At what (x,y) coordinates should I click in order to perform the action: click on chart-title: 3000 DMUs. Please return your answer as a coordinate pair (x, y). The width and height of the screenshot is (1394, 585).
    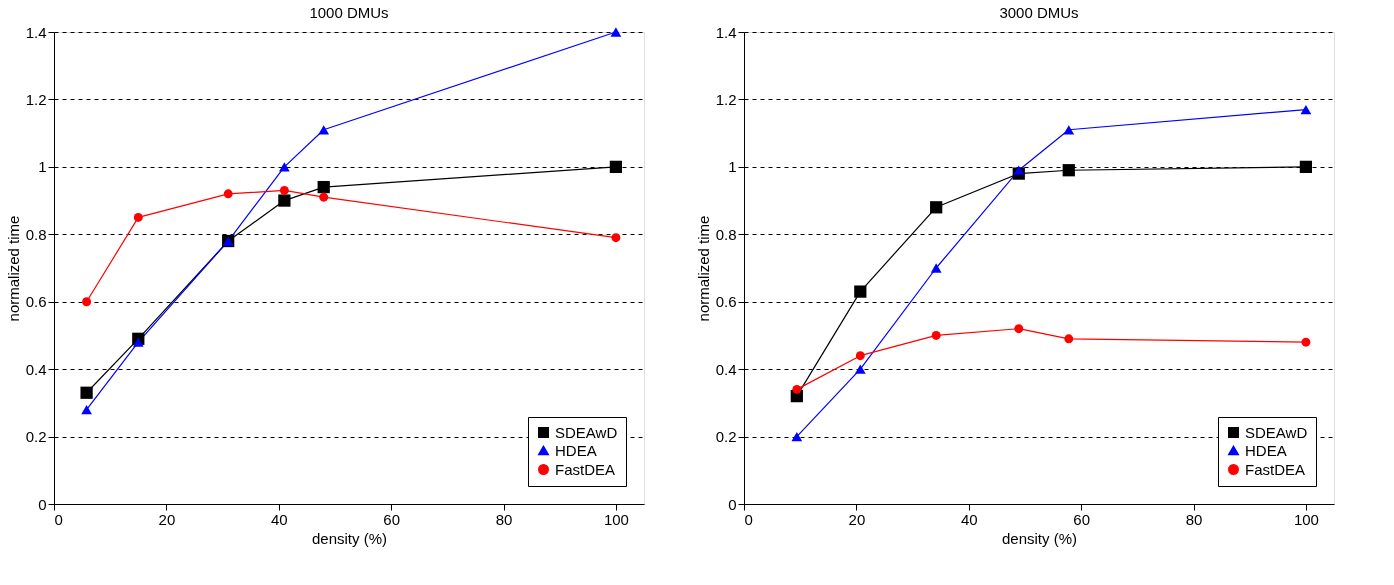
    Looking at the image, I should click on (1039, 12).